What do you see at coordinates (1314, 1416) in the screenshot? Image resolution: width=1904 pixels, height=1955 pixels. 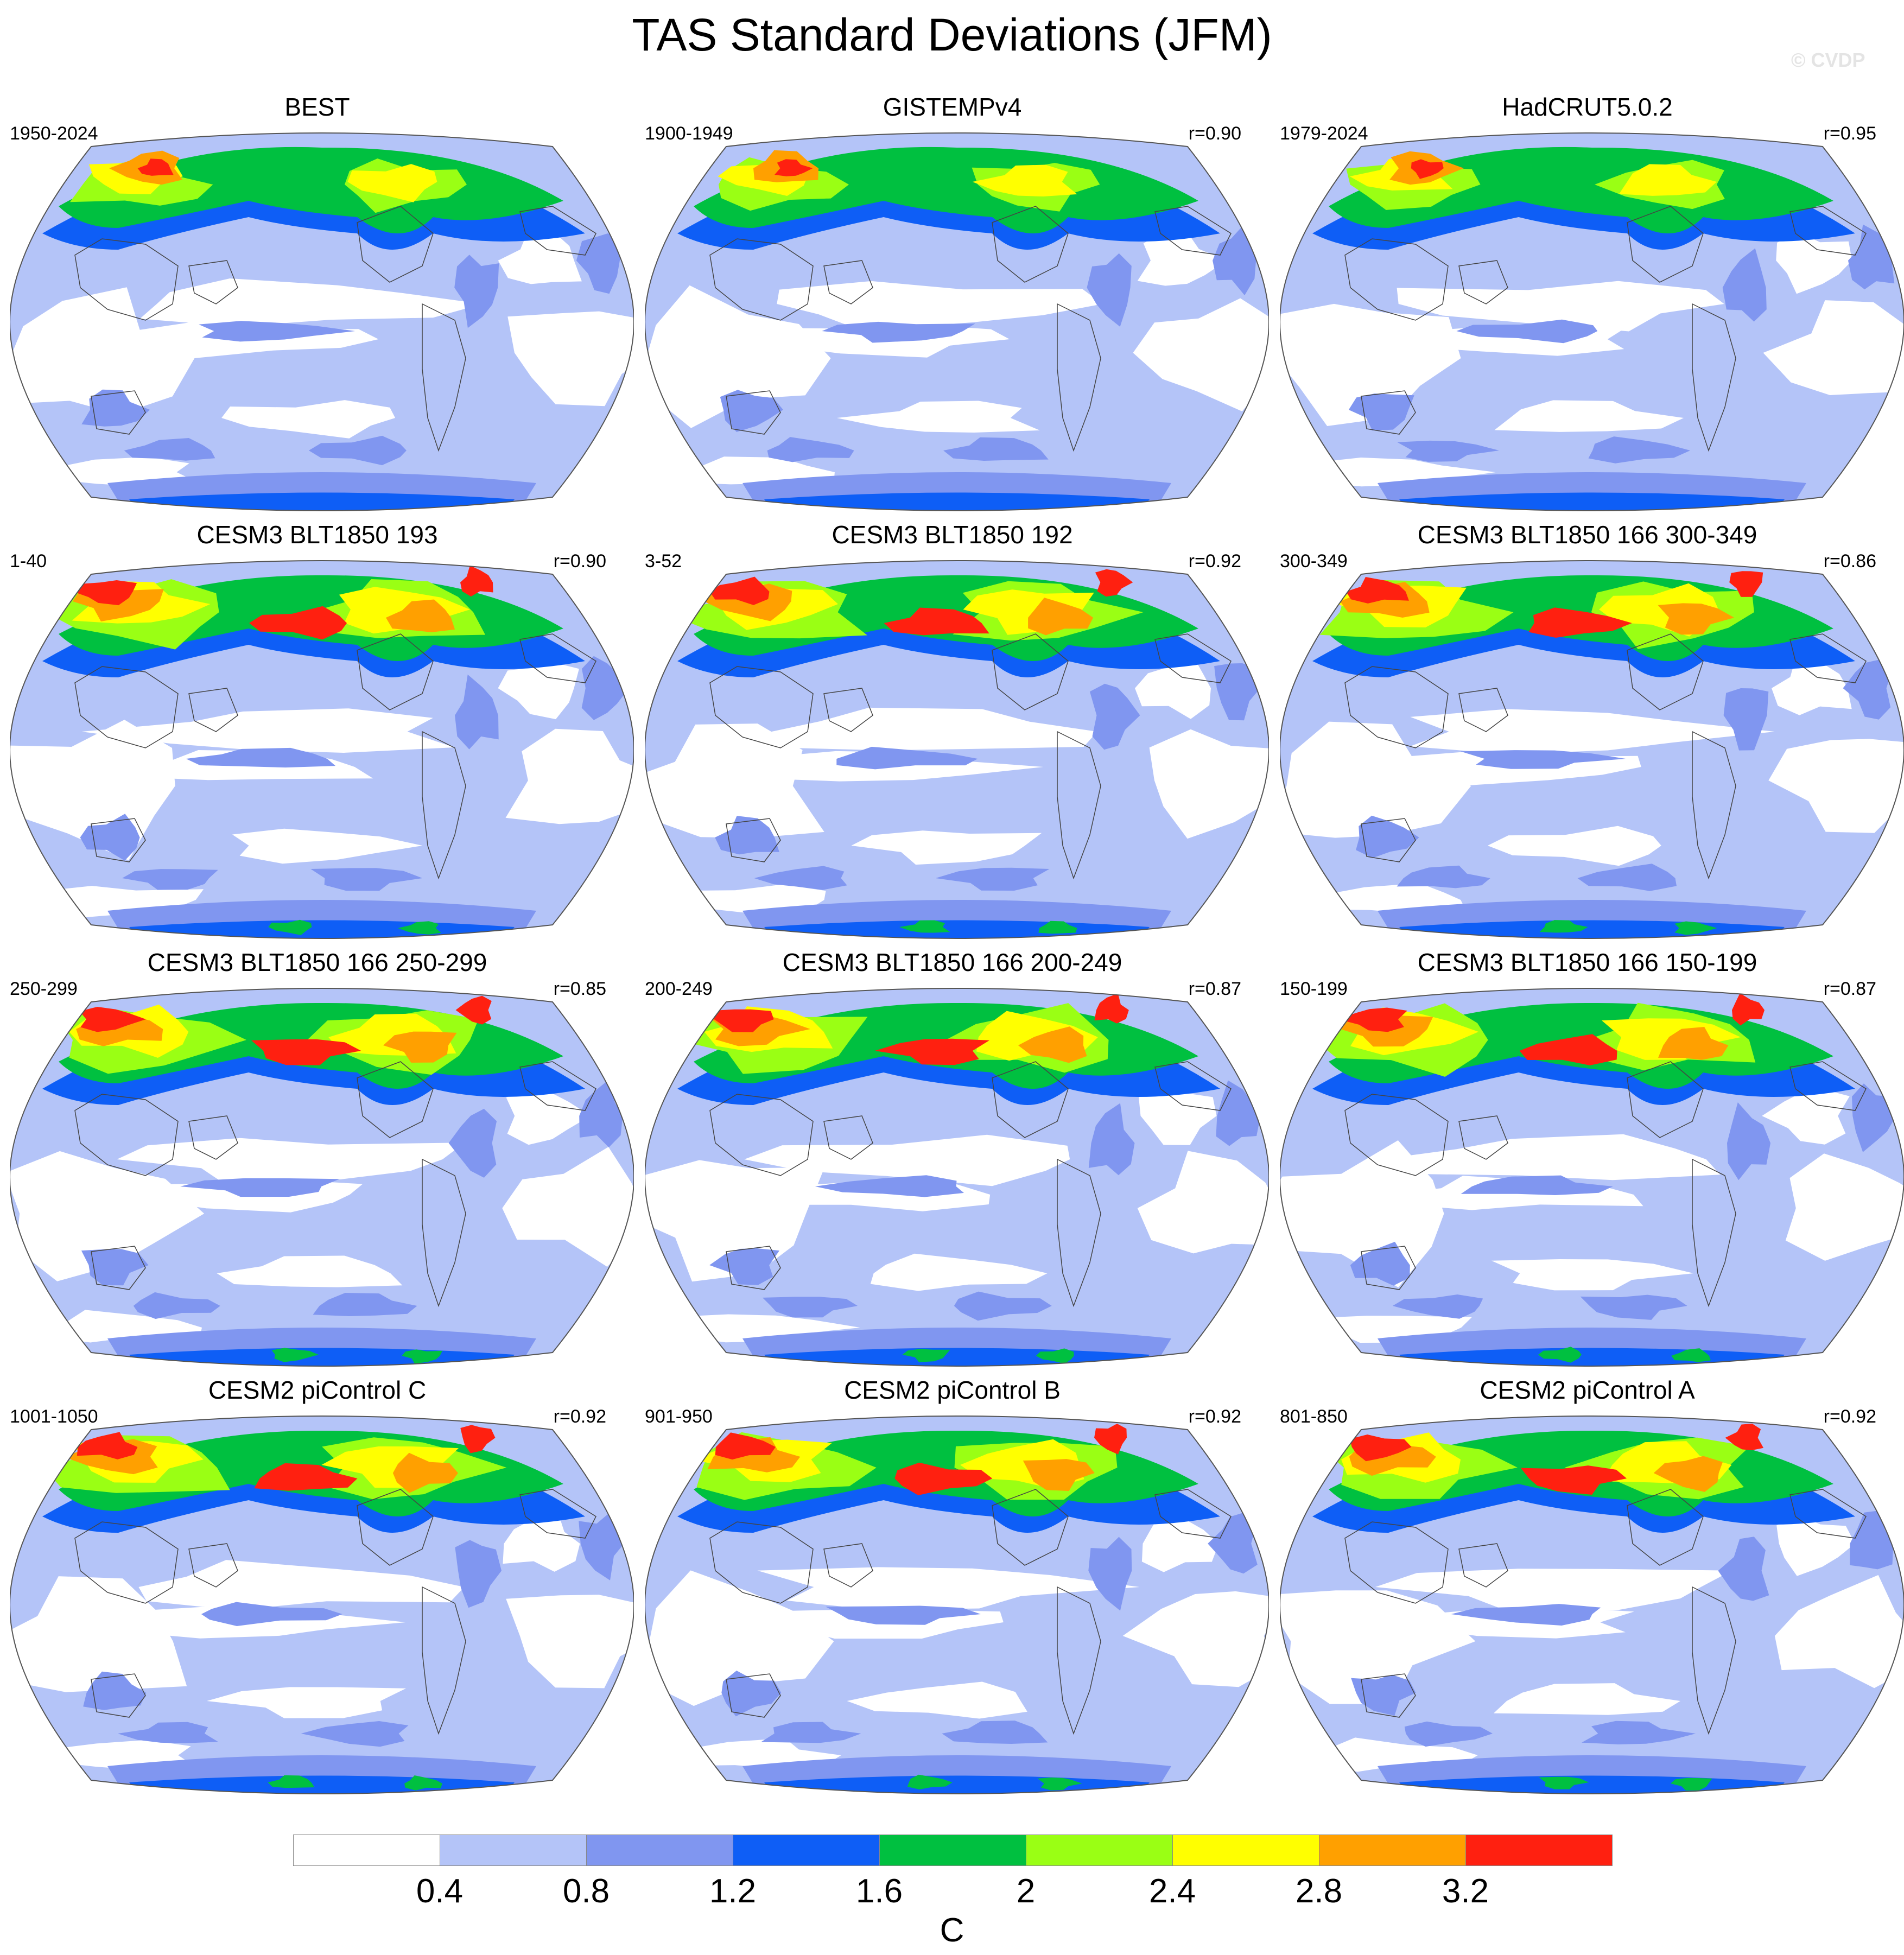 I see `panel-period: 801-850` at bounding box center [1314, 1416].